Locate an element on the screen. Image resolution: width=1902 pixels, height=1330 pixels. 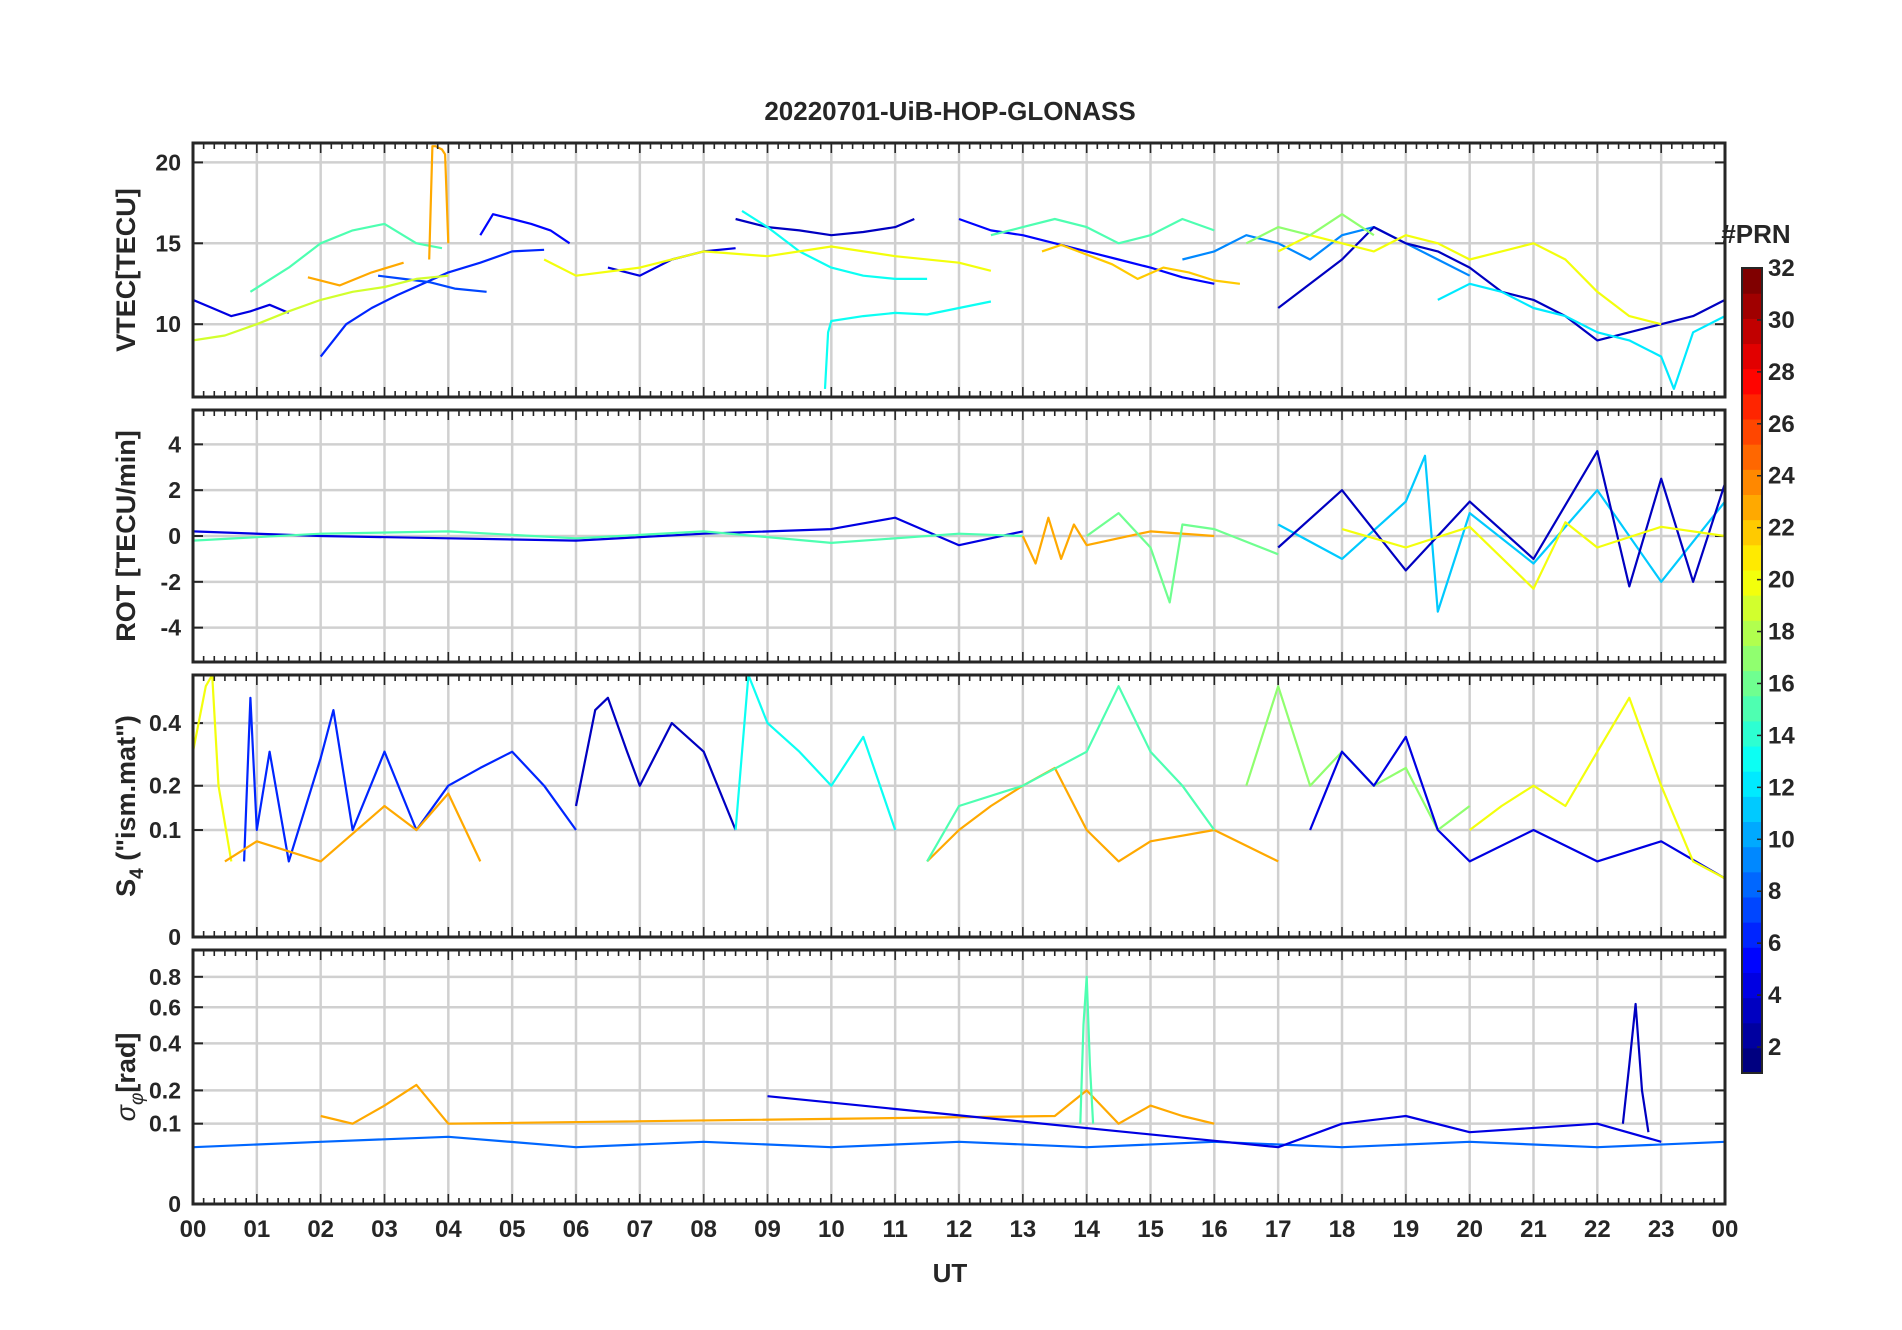
x-tick-label: 12 is located at coordinates (959, 1229).